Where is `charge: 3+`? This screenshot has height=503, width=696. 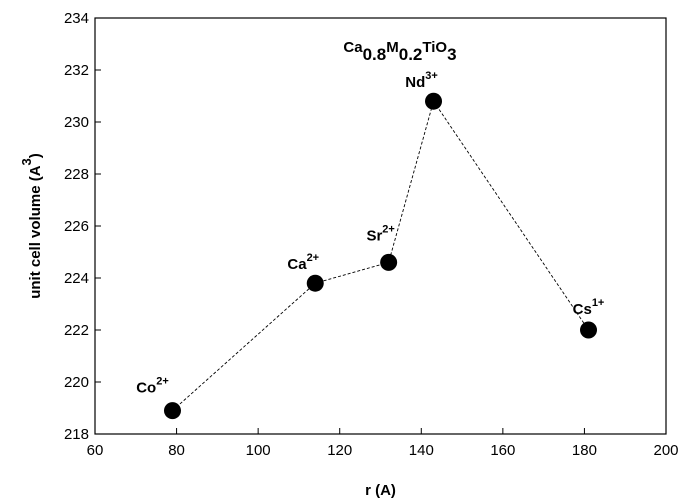 charge: 3+ is located at coordinates (431, 76).